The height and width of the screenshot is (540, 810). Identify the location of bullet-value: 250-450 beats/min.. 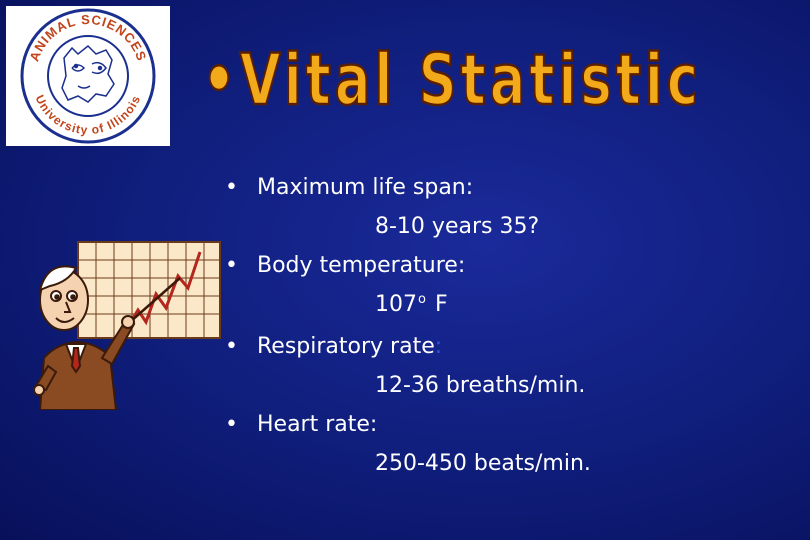
(483, 463).